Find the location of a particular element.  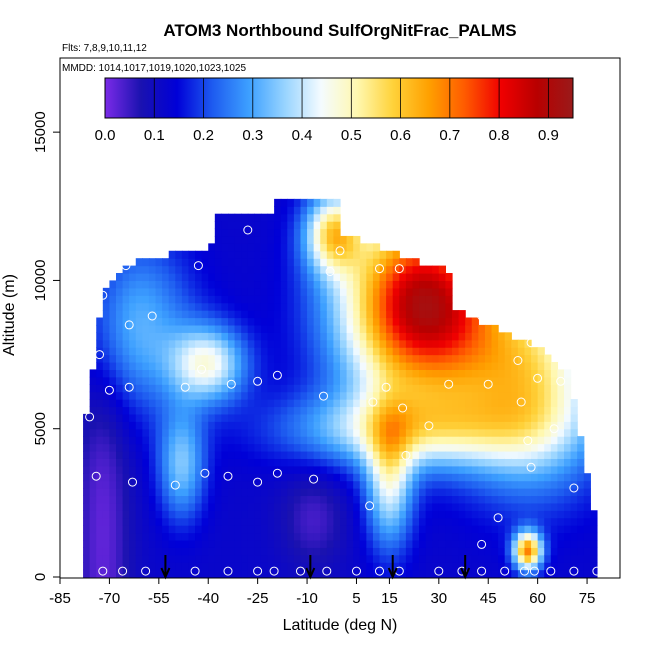

y-tick-label: 0 is located at coordinates (40, 577).